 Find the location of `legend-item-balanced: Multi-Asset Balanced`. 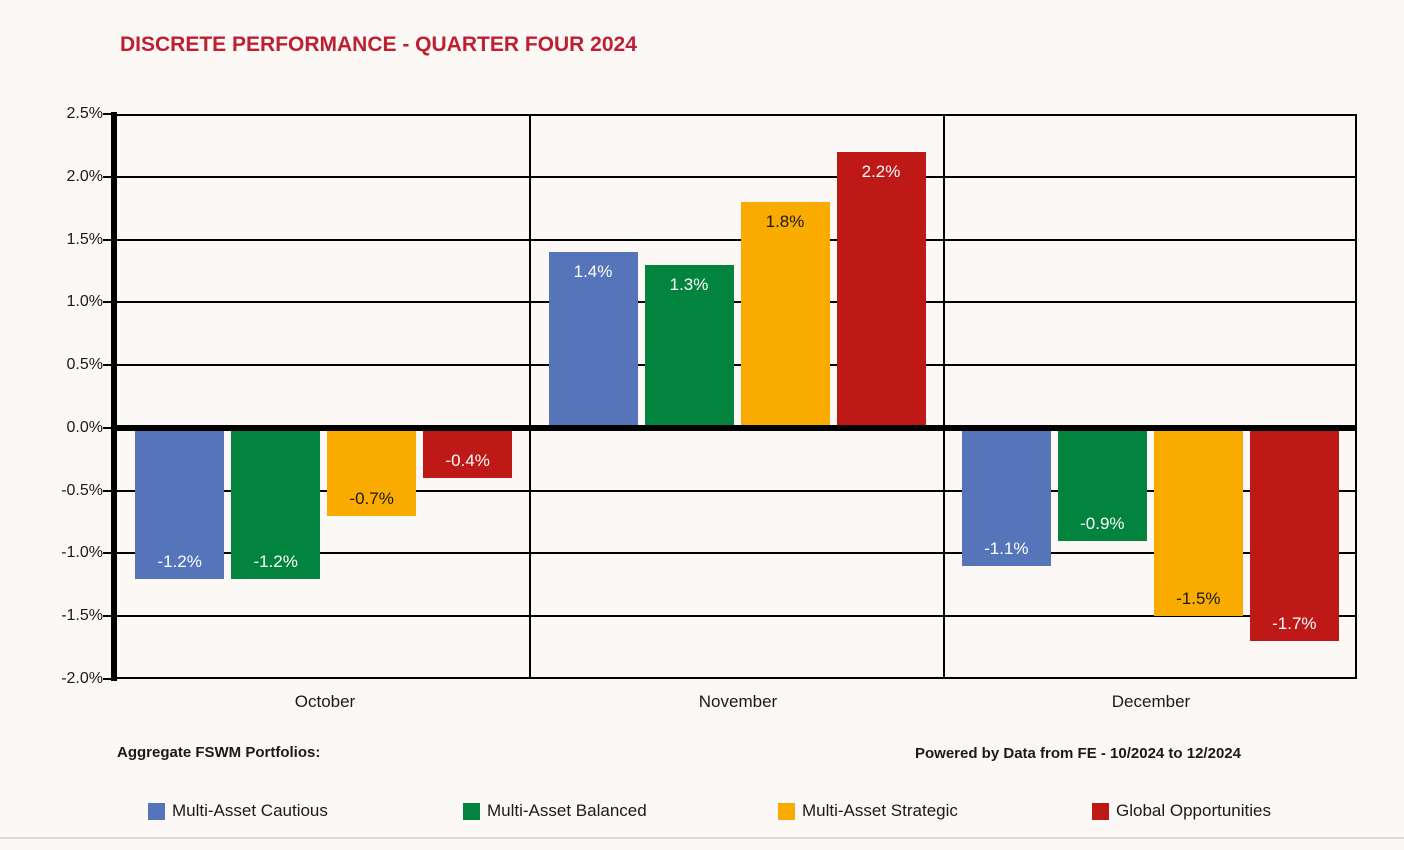

legend-item-balanced: Multi-Asset Balanced is located at coordinates (555, 811).